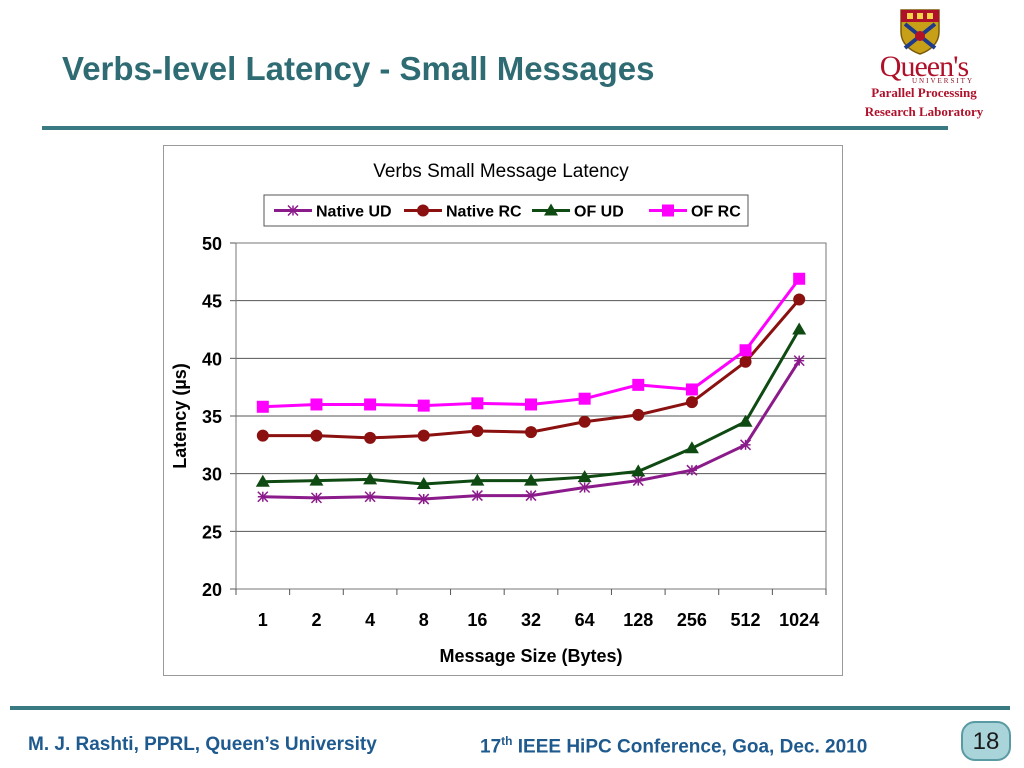  Describe the element at coordinates (551, 209) in the screenshot. I see `legend-marker-of-ud` at that location.